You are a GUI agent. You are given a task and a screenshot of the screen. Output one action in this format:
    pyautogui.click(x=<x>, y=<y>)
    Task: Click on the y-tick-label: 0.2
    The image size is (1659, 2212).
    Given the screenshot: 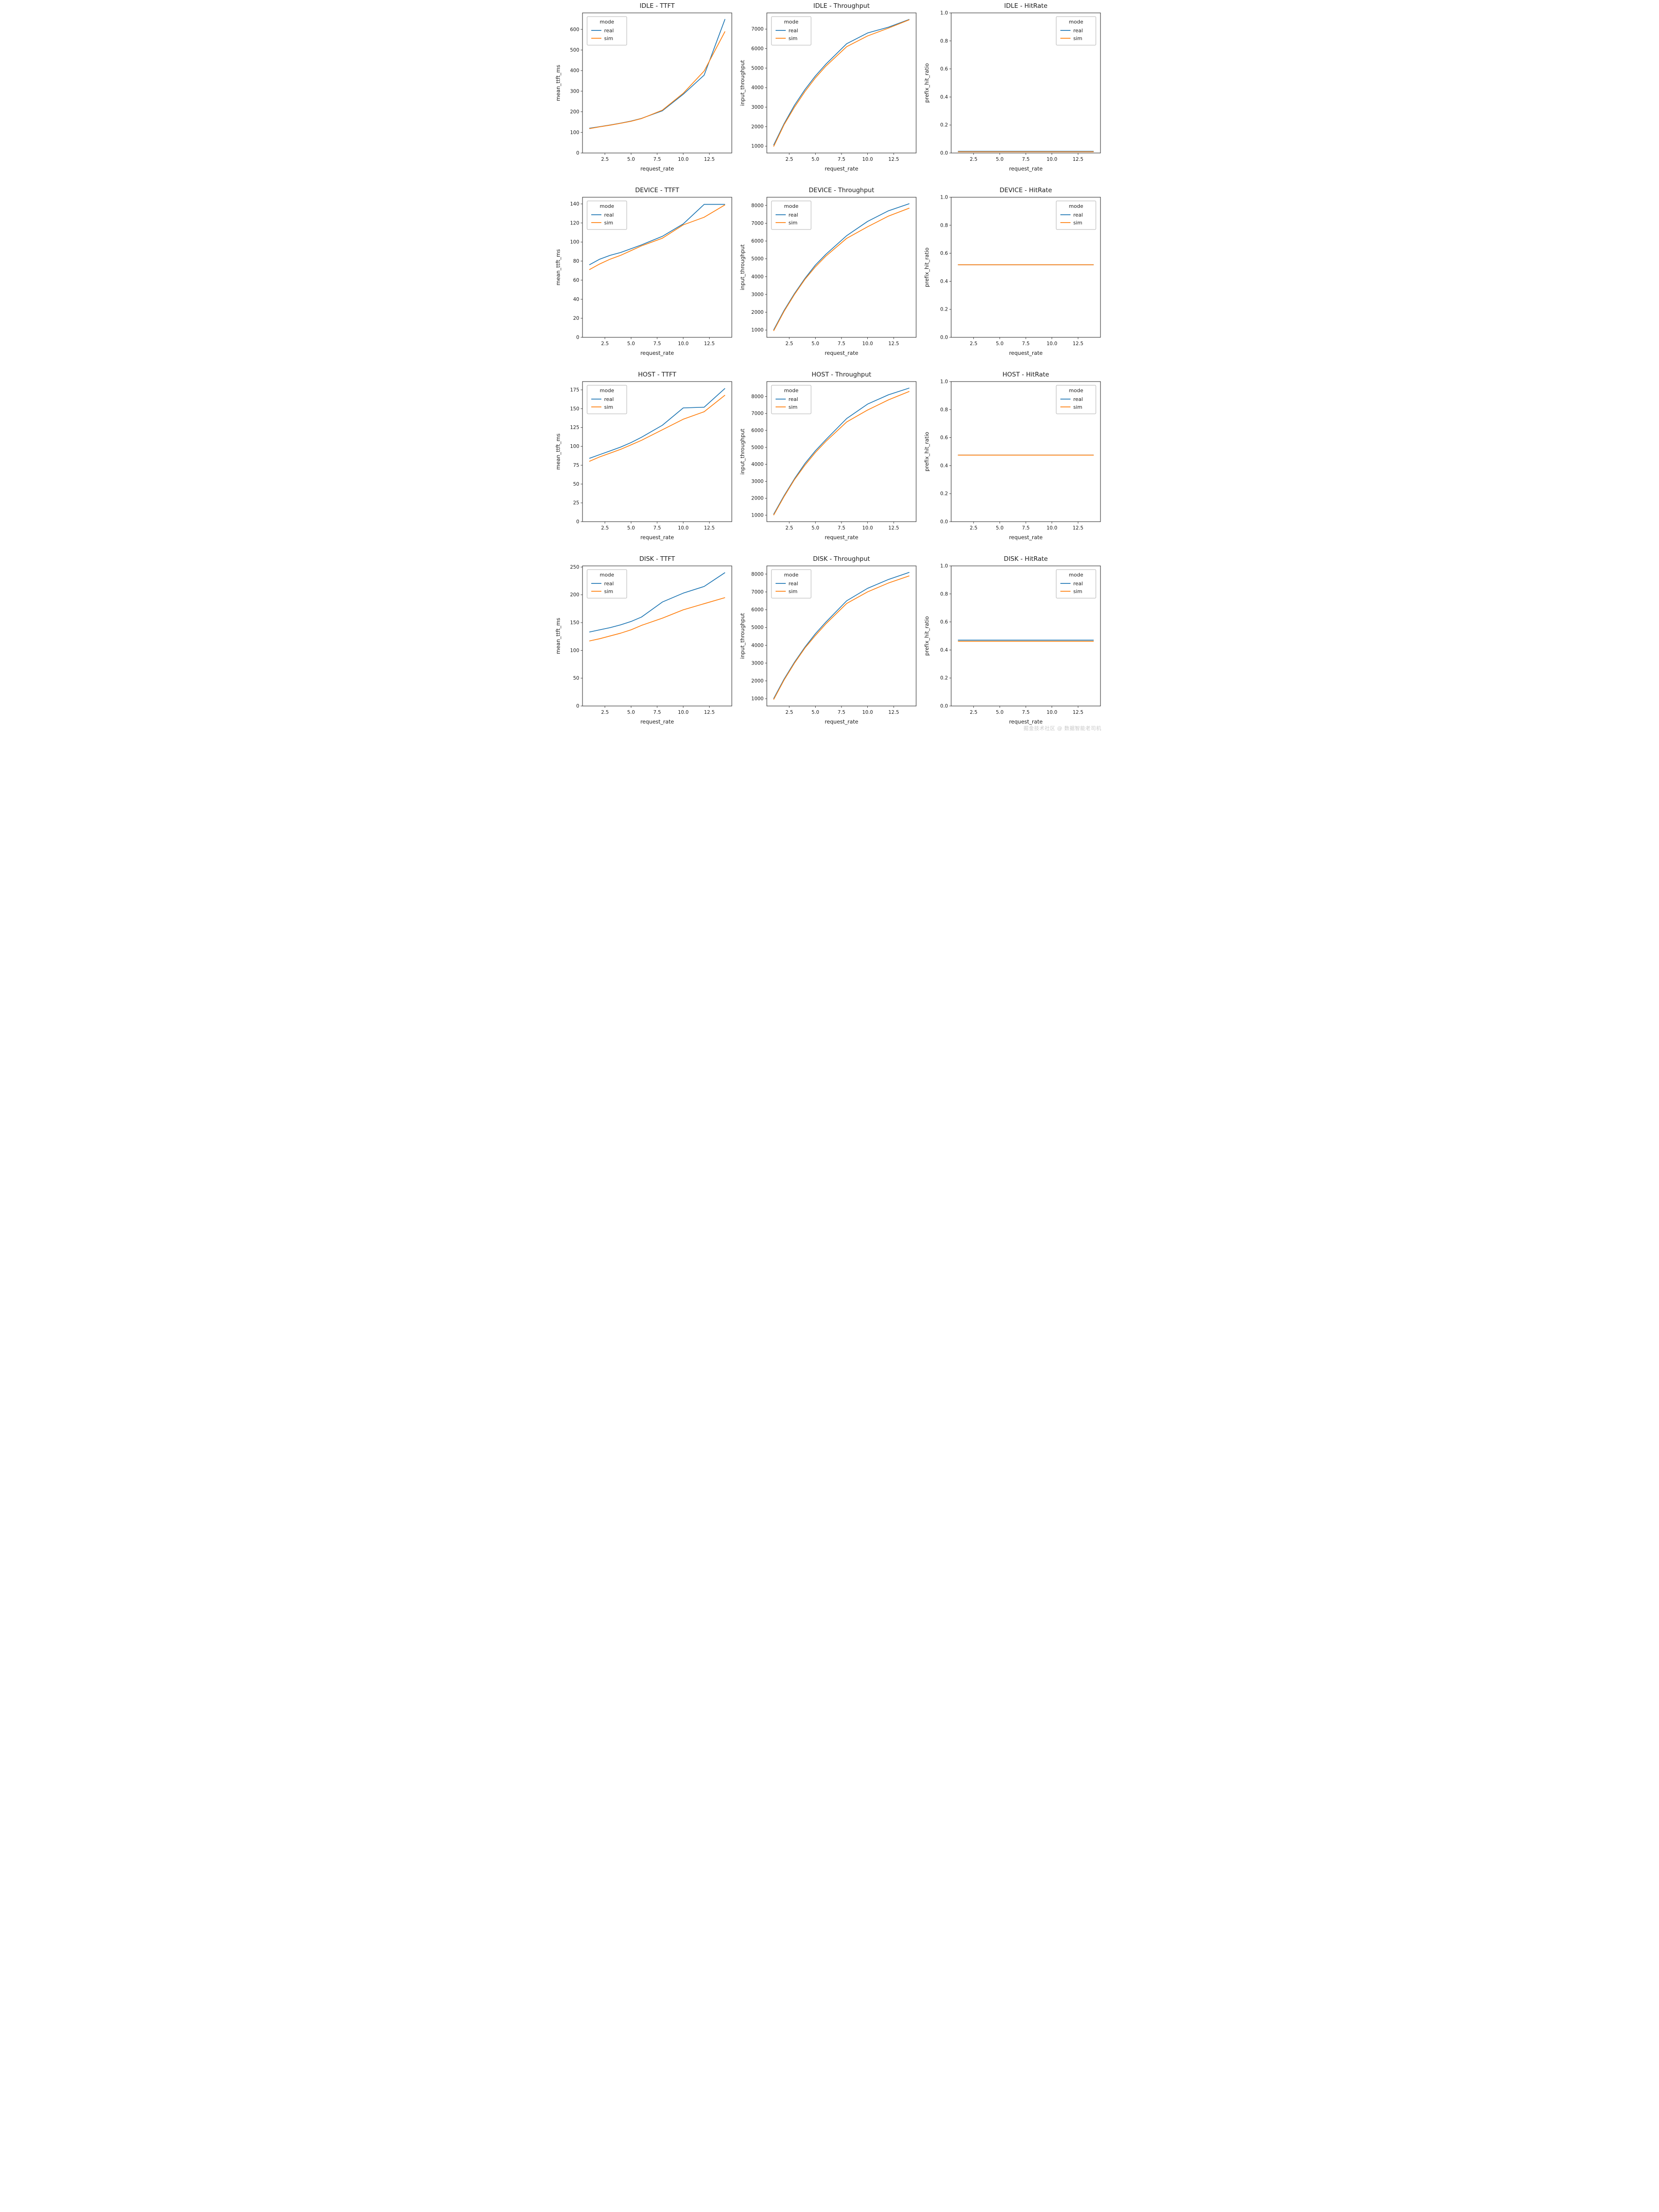 What is the action you would take?
    pyautogui.click(x=944, y=678)
    